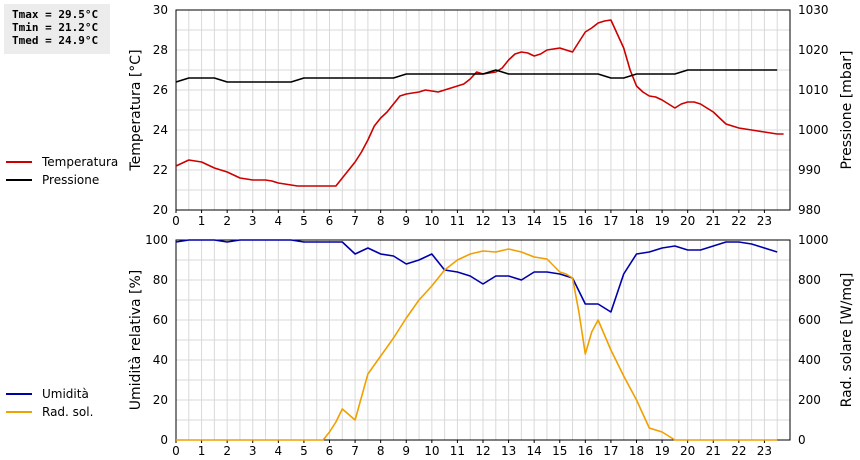 This screenshot has height=460, width=860. I want to click on top-xtick-label: 23, so click(764, 221).